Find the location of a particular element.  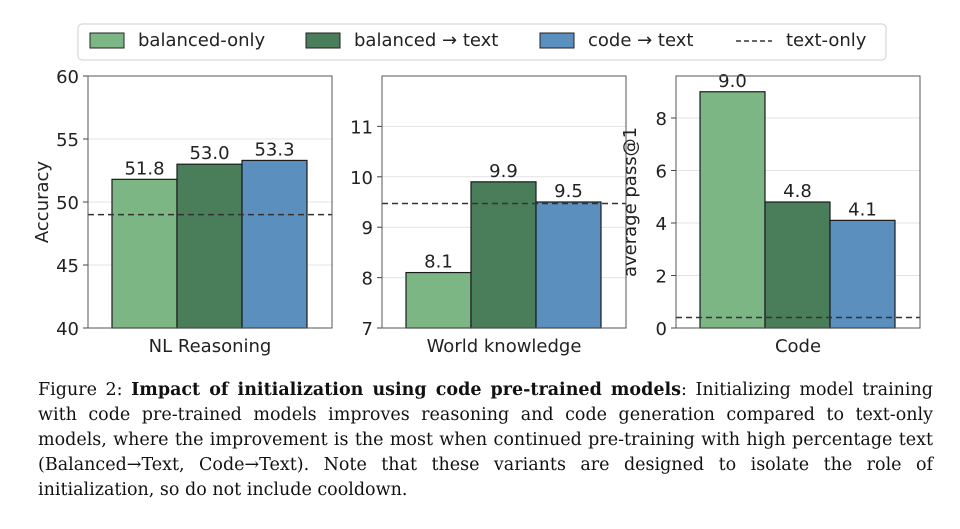

y-tick-label-0-60: 60 is located at coordinates (67, 77).